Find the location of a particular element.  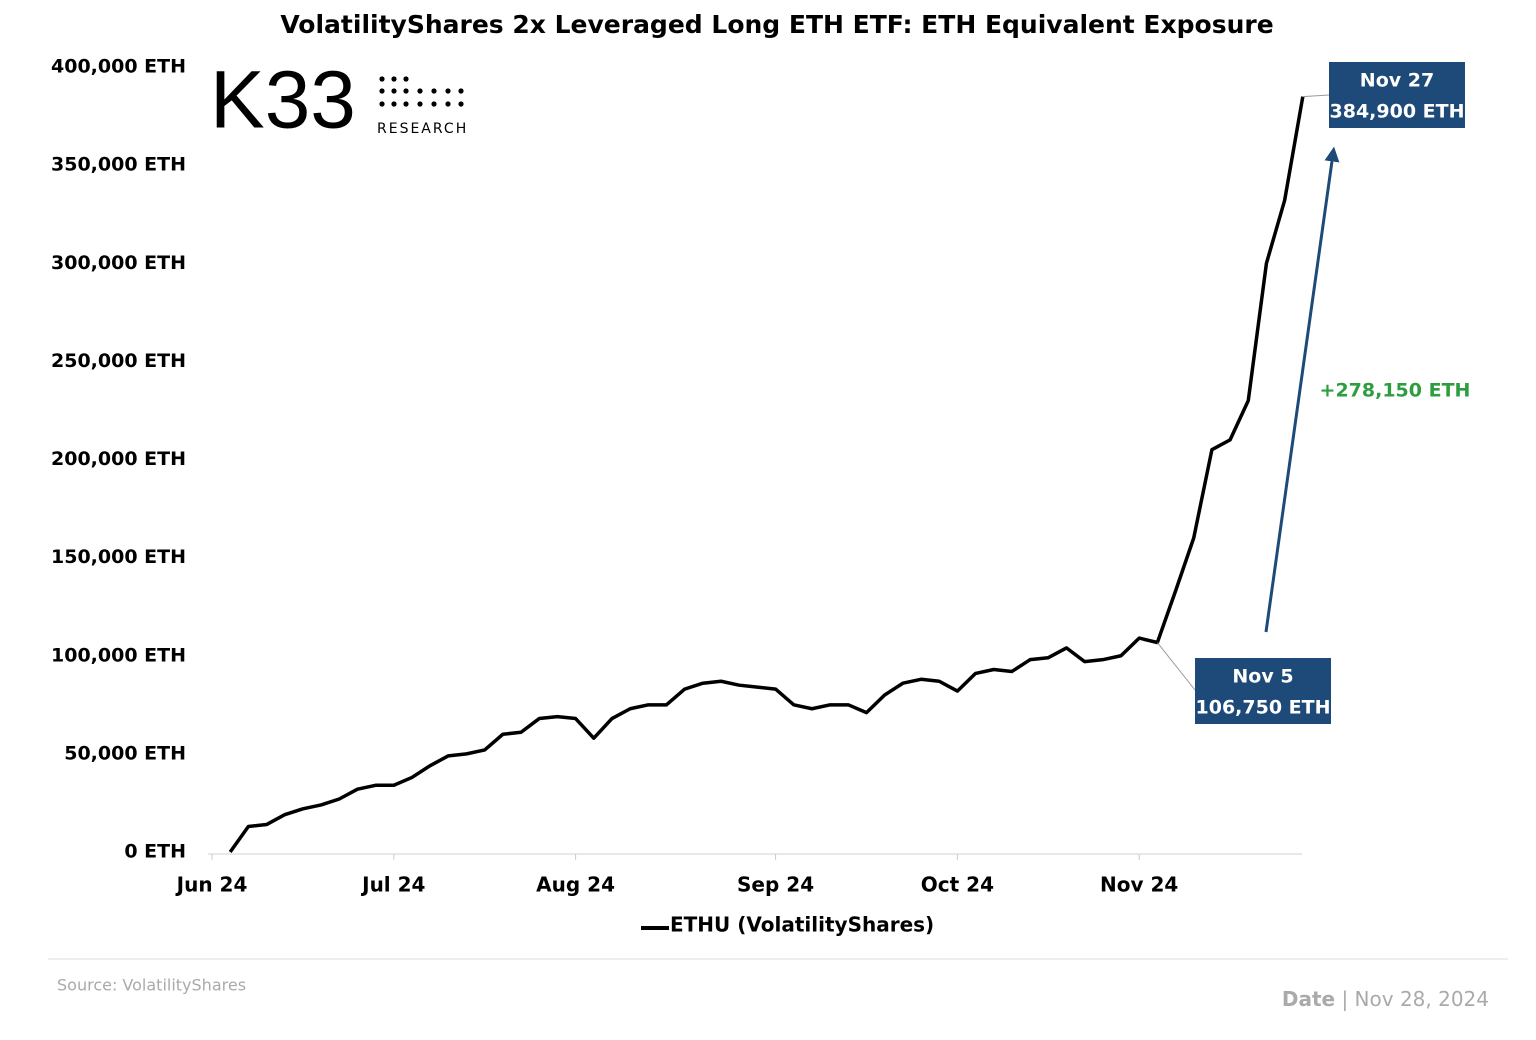

y-tick-label: 100,000 ETH is located at coordinates (118, 655).